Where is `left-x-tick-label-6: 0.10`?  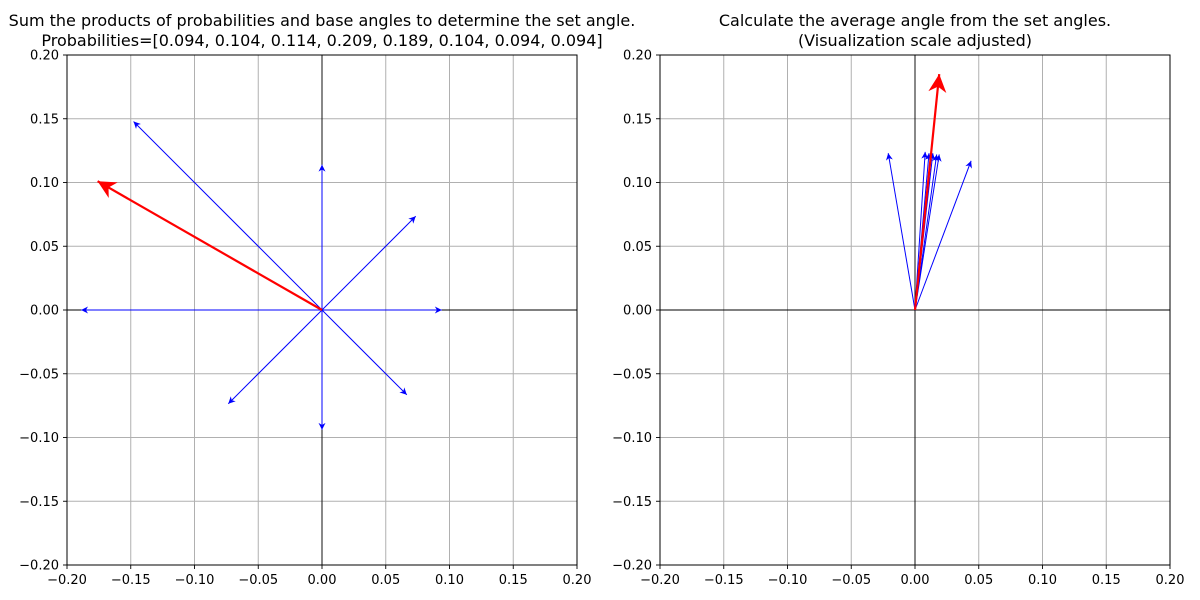
left-x-tick-label-6: 0.10 is located at coordinates (449, 580).